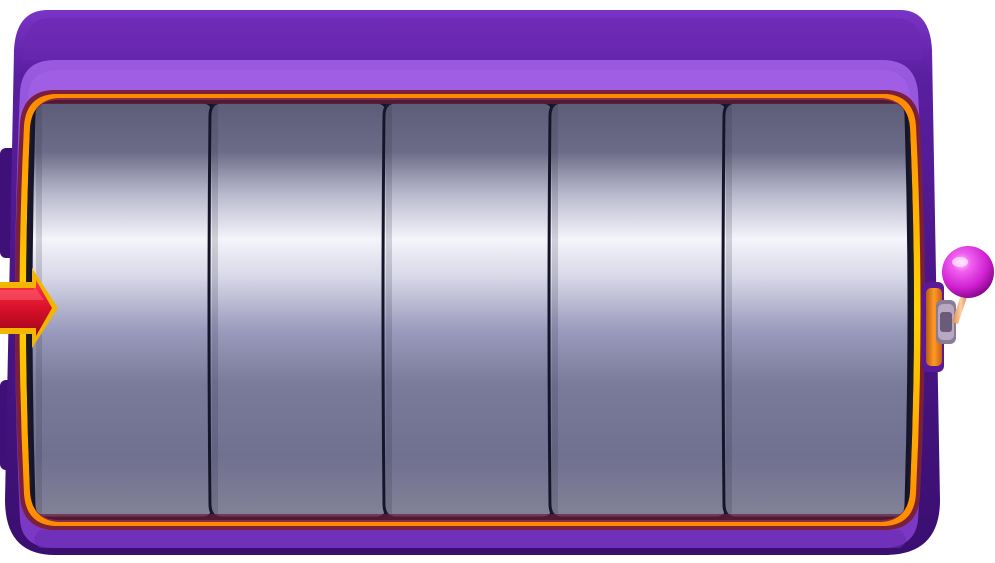 The width and height of the screenshot is (995, 563). Describe the element at coordinates (29, 308) in the screenshot. I see `right-arrow-icon` at that location.